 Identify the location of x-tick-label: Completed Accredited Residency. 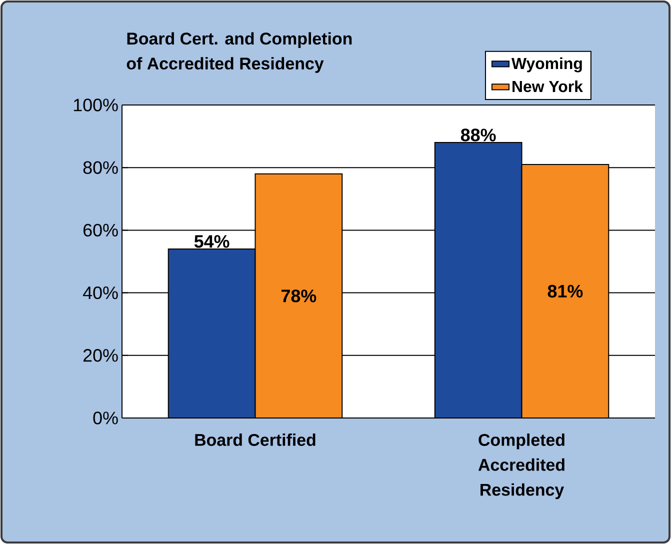
(521, 467).